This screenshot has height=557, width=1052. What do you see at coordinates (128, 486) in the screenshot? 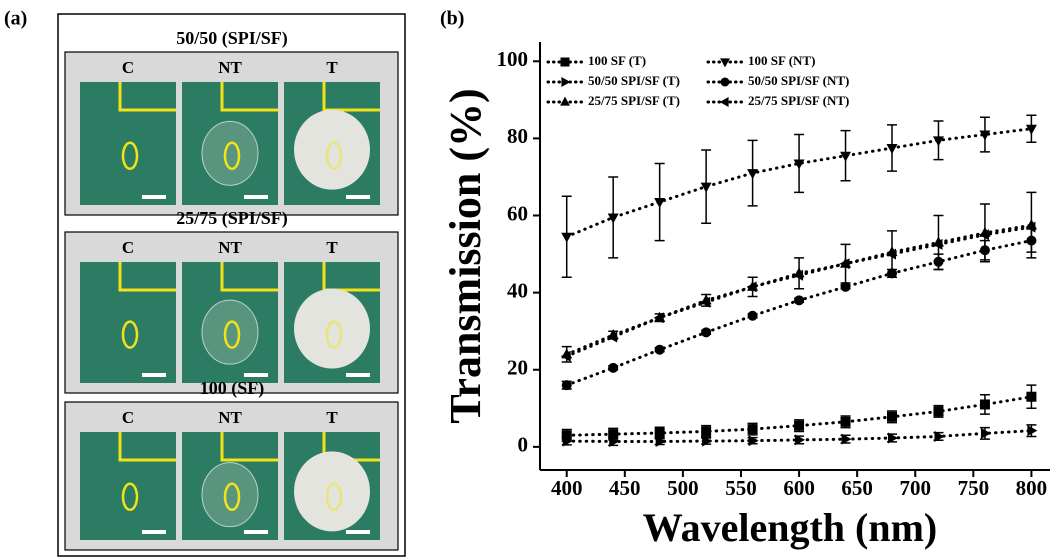
I see `photo` at bounding box center [128, 486].